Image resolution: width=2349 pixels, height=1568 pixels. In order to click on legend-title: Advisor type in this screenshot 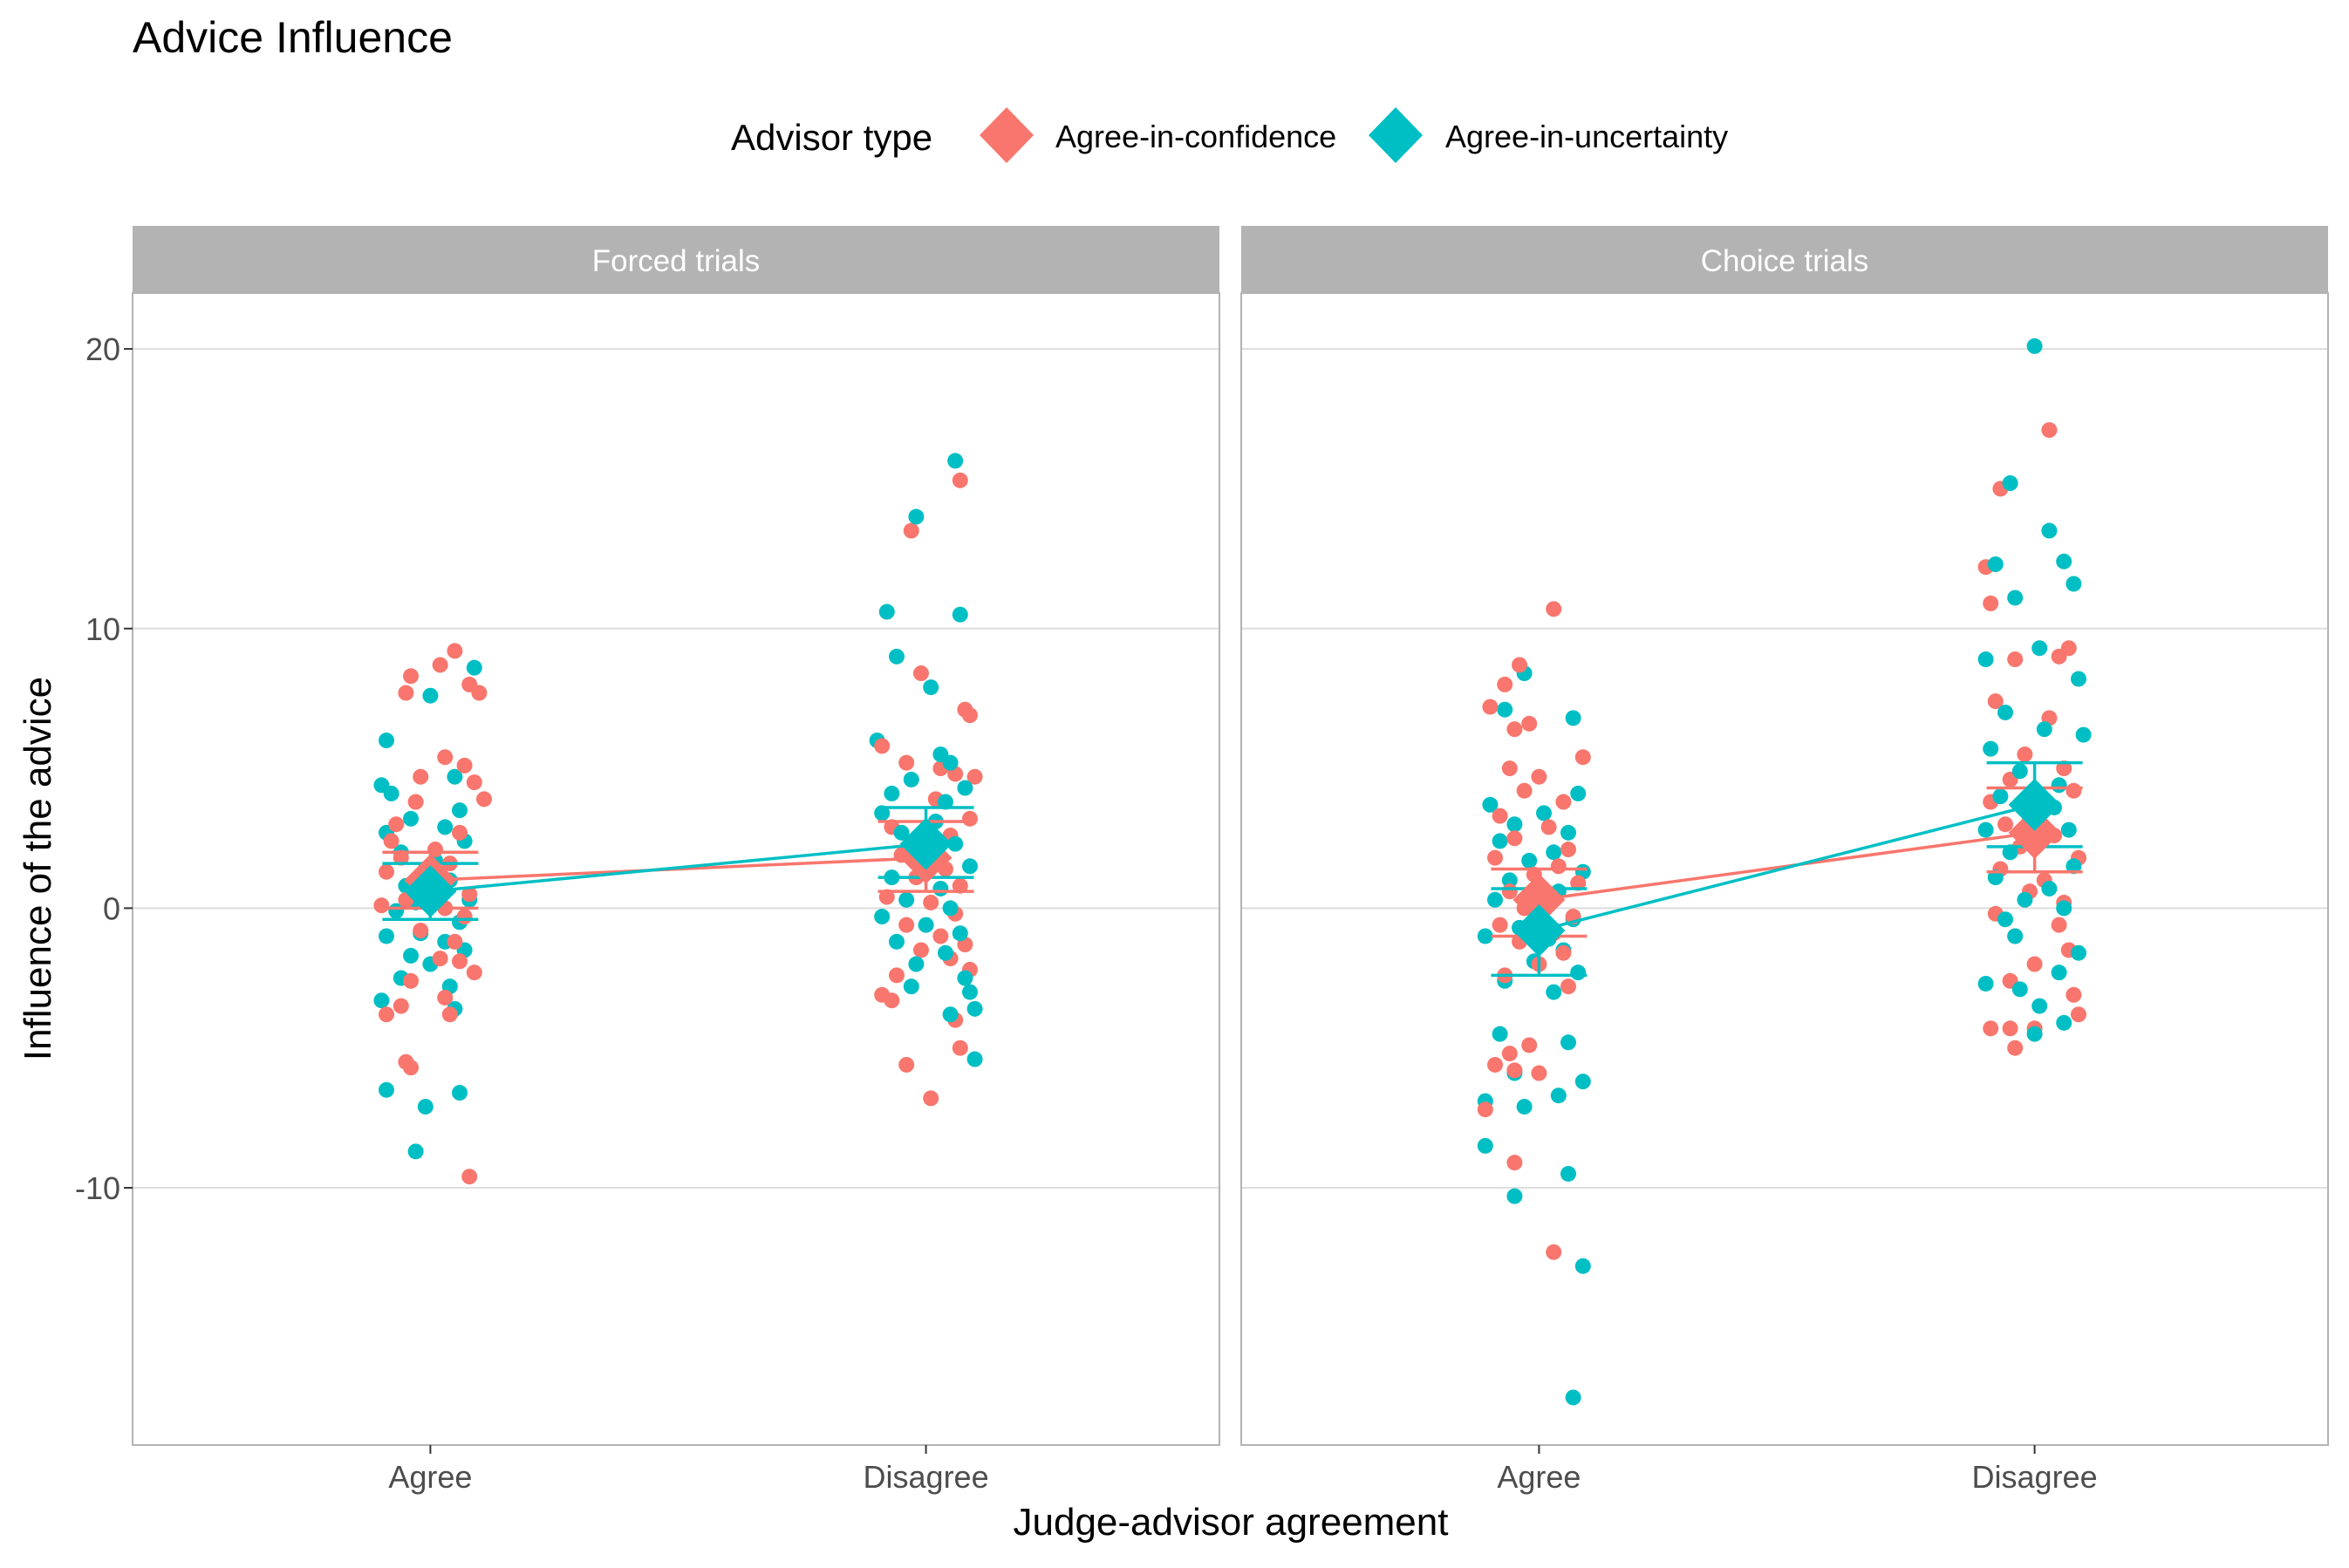, I will do `click(831, 137)`.